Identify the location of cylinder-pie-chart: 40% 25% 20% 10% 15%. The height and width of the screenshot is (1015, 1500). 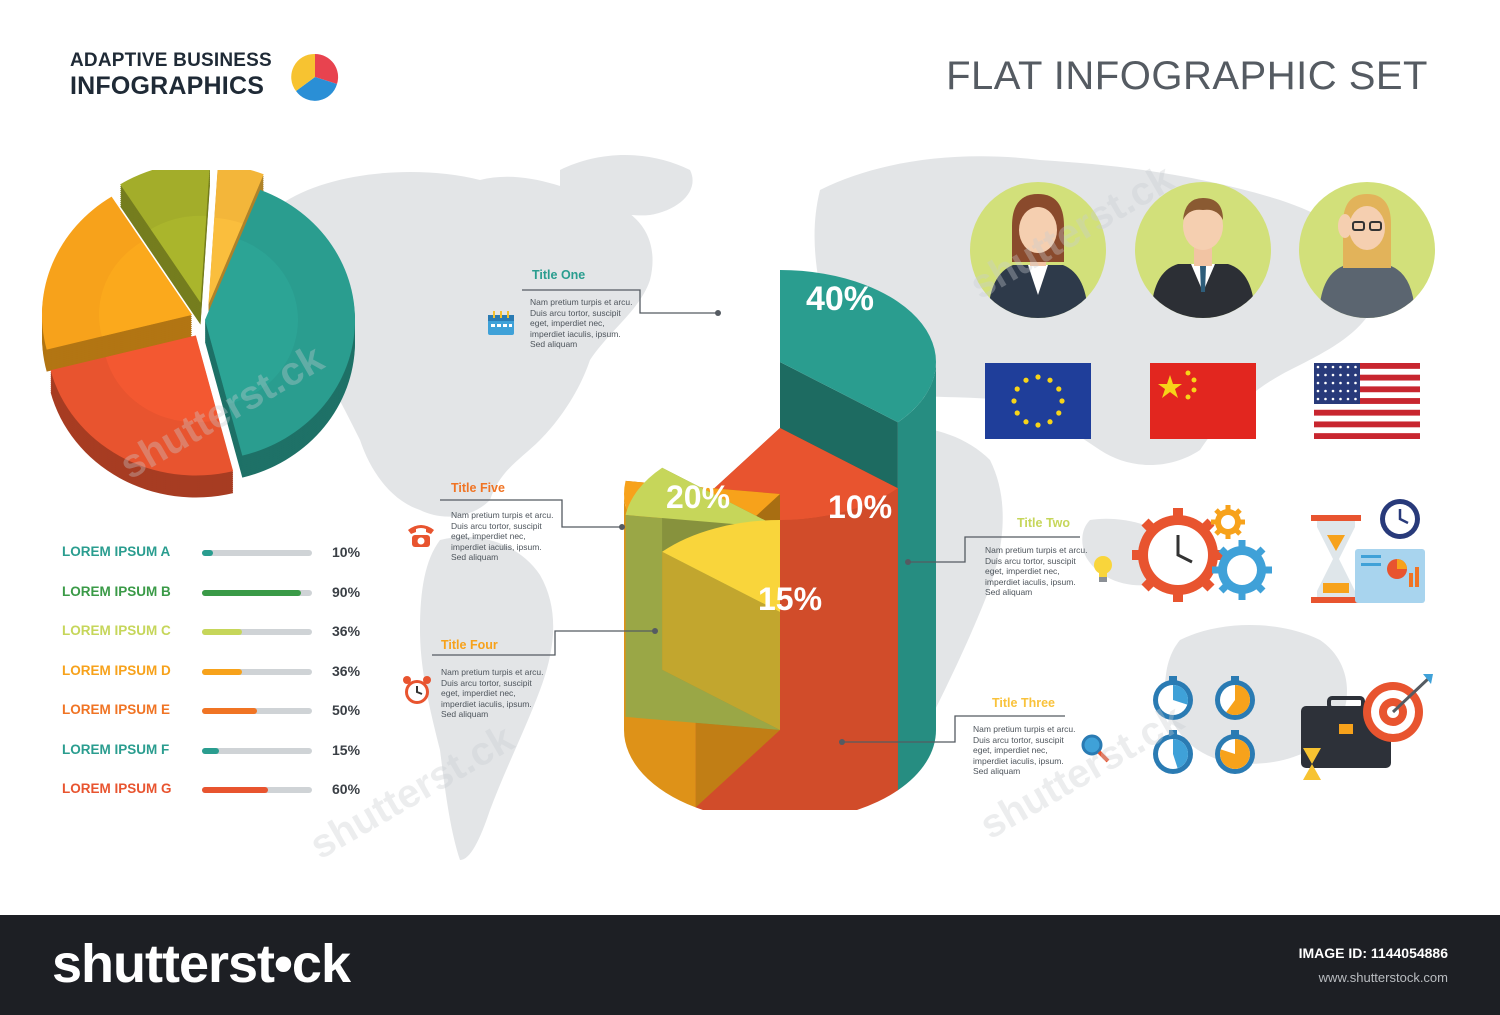
(780, 540).